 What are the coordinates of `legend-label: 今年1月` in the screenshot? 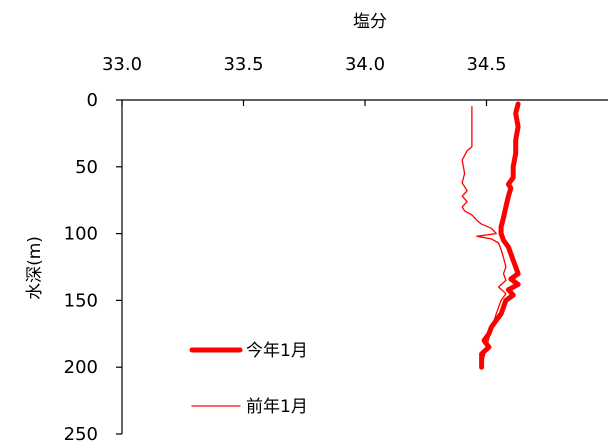 It's located at (277, 351).